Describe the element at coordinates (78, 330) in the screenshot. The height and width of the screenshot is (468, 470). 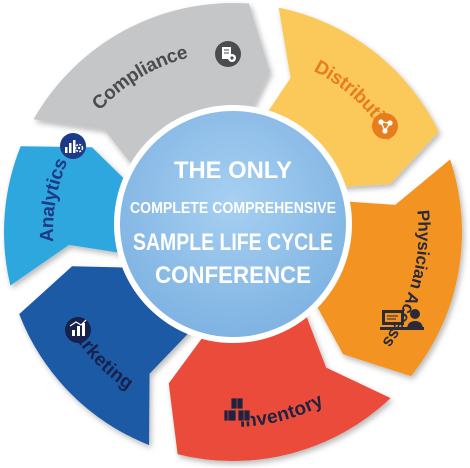
I see `marketing-chart-icon` at that location.